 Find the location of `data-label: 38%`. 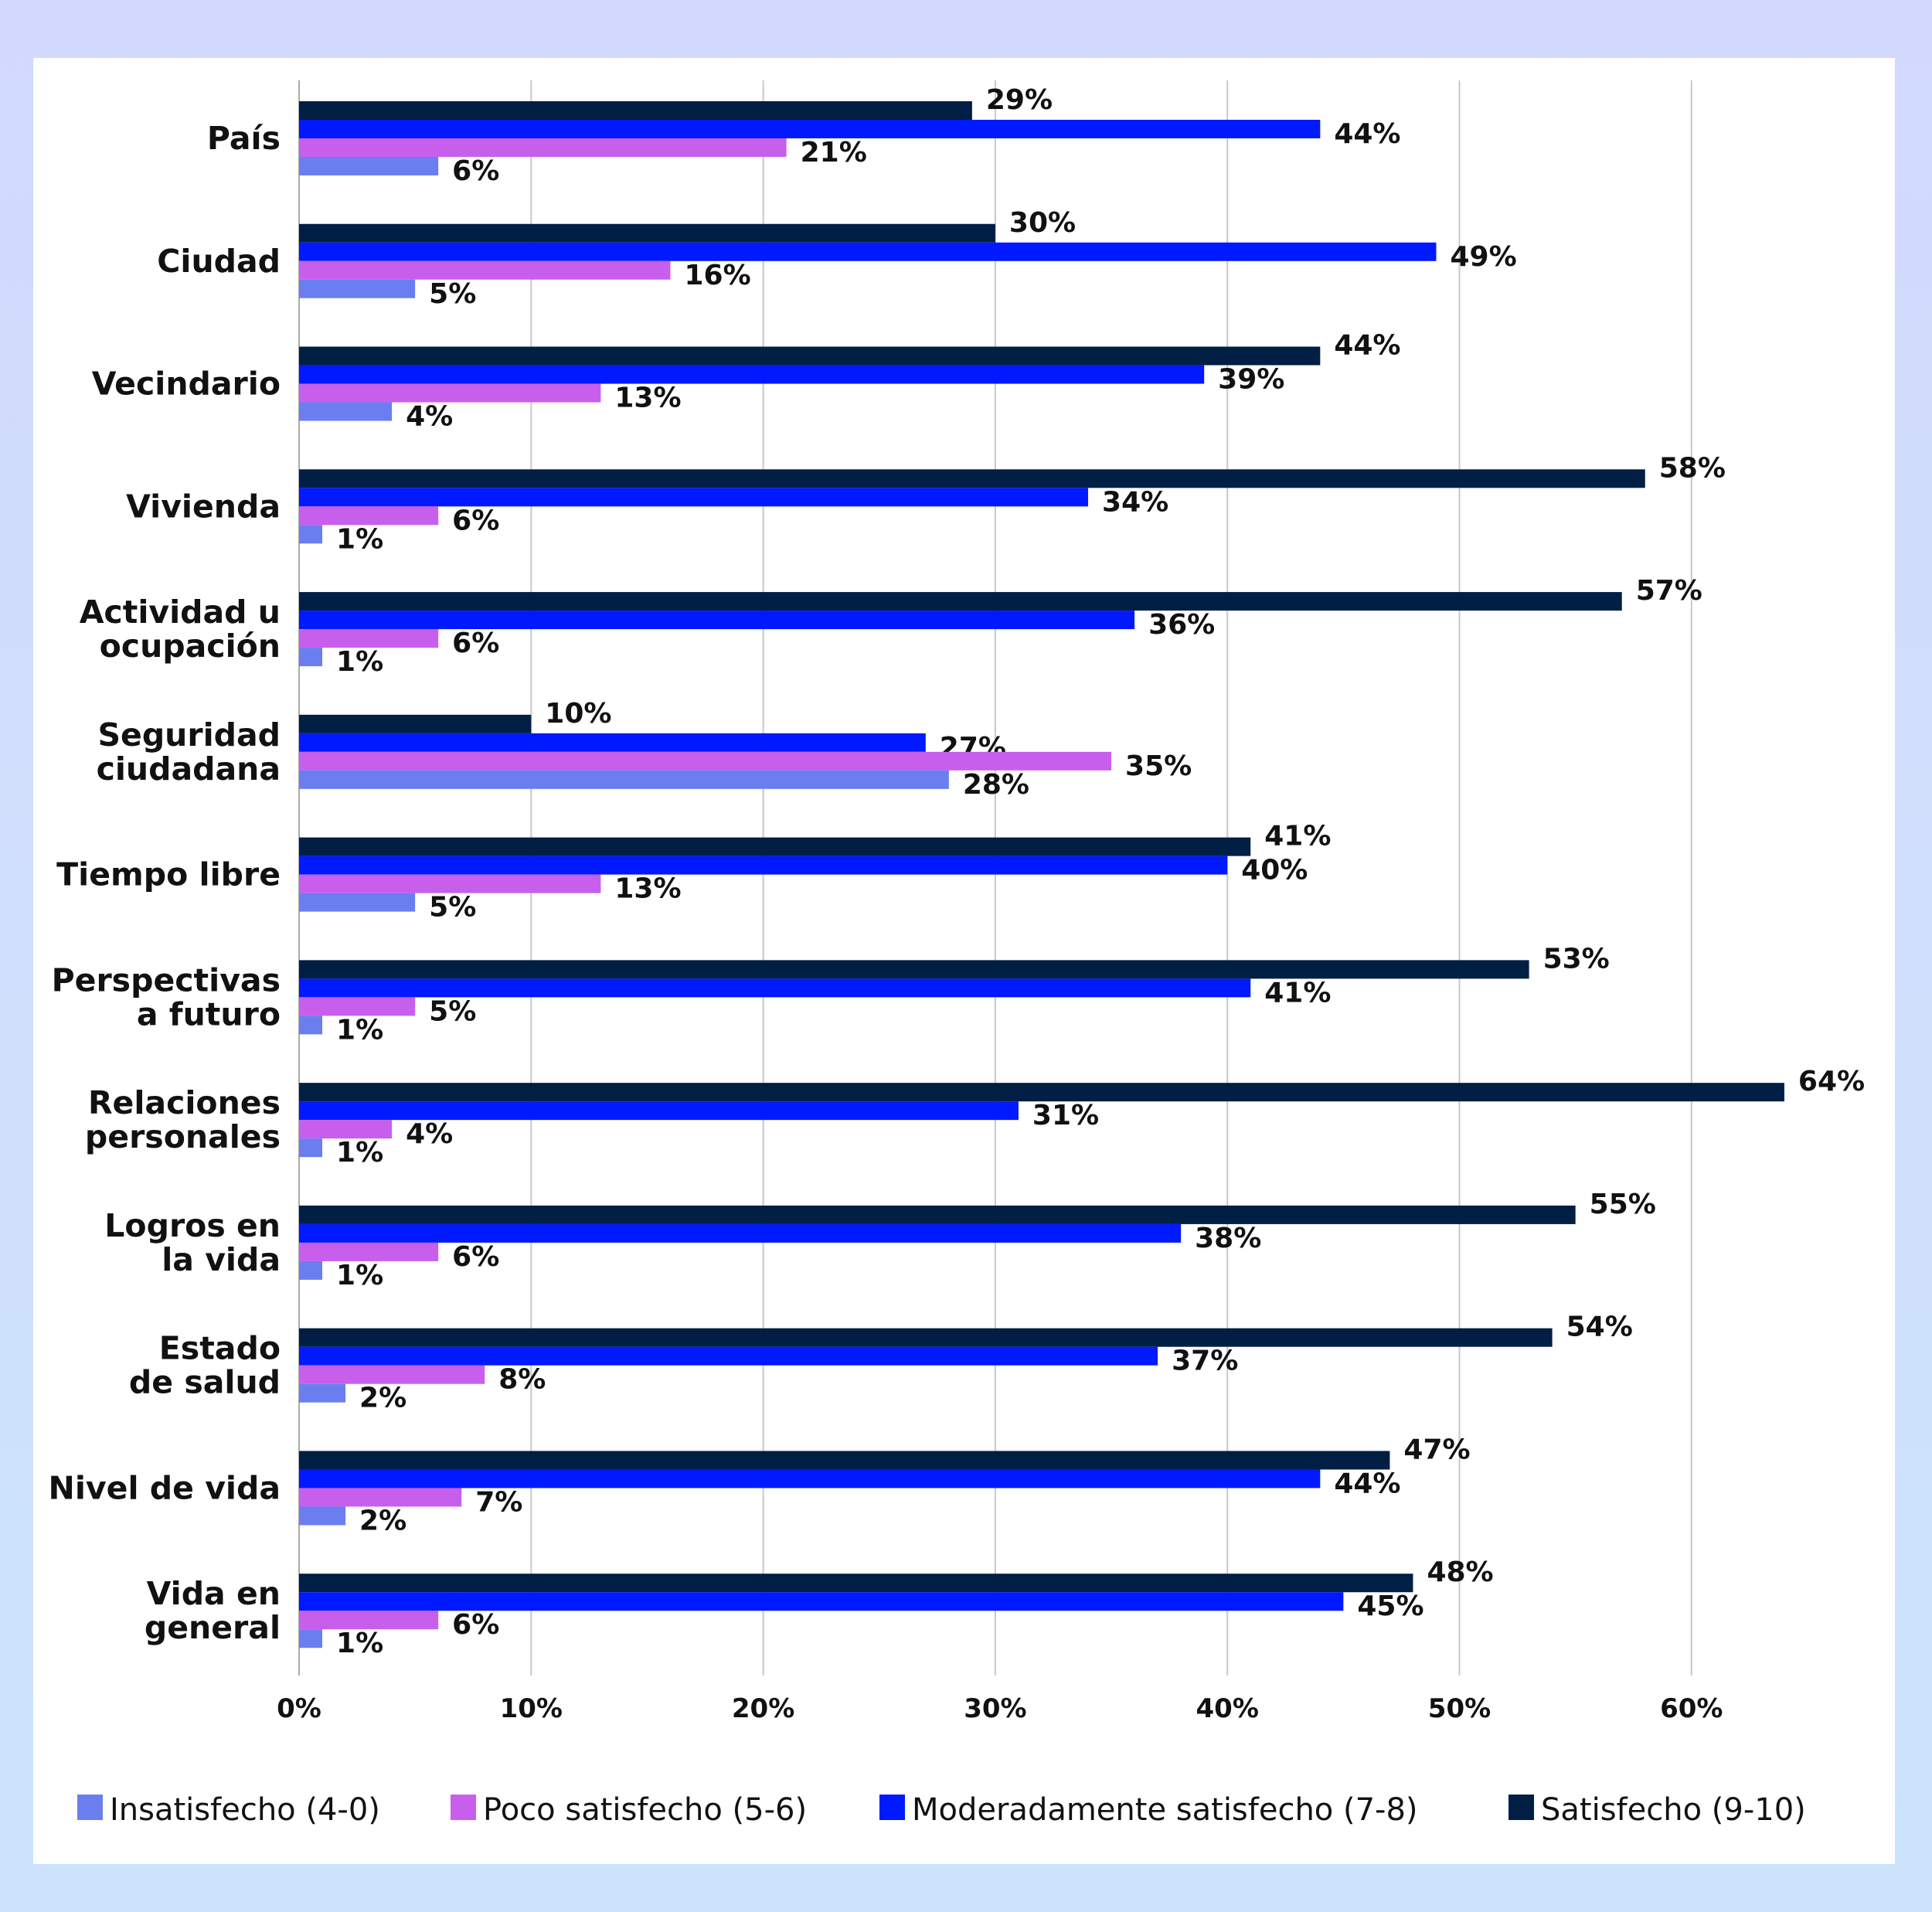

data-label: 38% is located at coordinates (1228, 1238).